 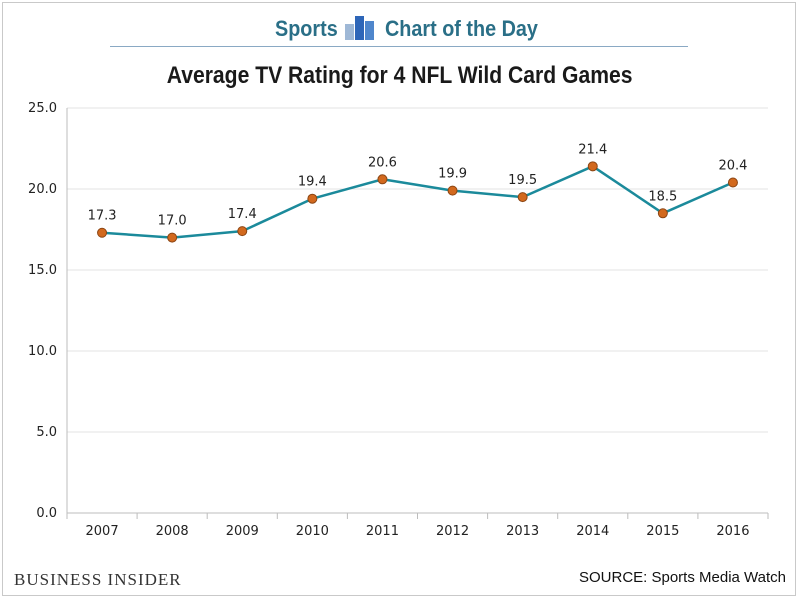 I want to click on y-tick-label: 0.0, so click(x=46, y=513).